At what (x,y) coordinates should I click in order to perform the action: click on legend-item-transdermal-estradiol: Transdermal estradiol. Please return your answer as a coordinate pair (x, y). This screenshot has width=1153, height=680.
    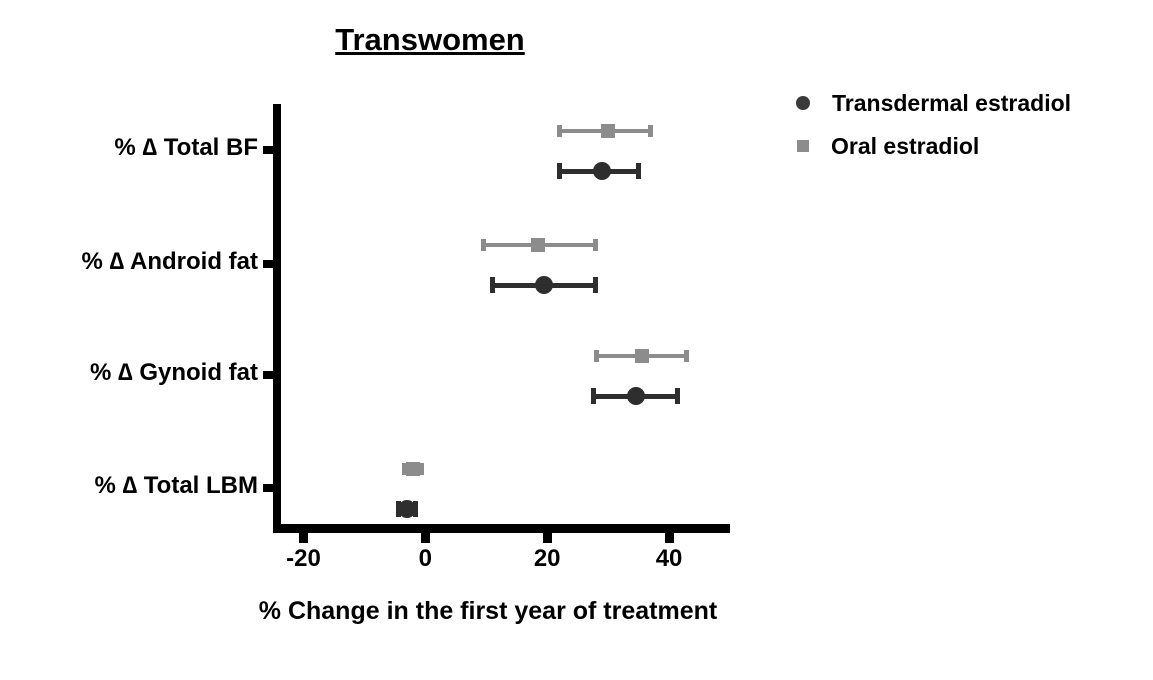
    Looking at the image, I should click on (933, 103).